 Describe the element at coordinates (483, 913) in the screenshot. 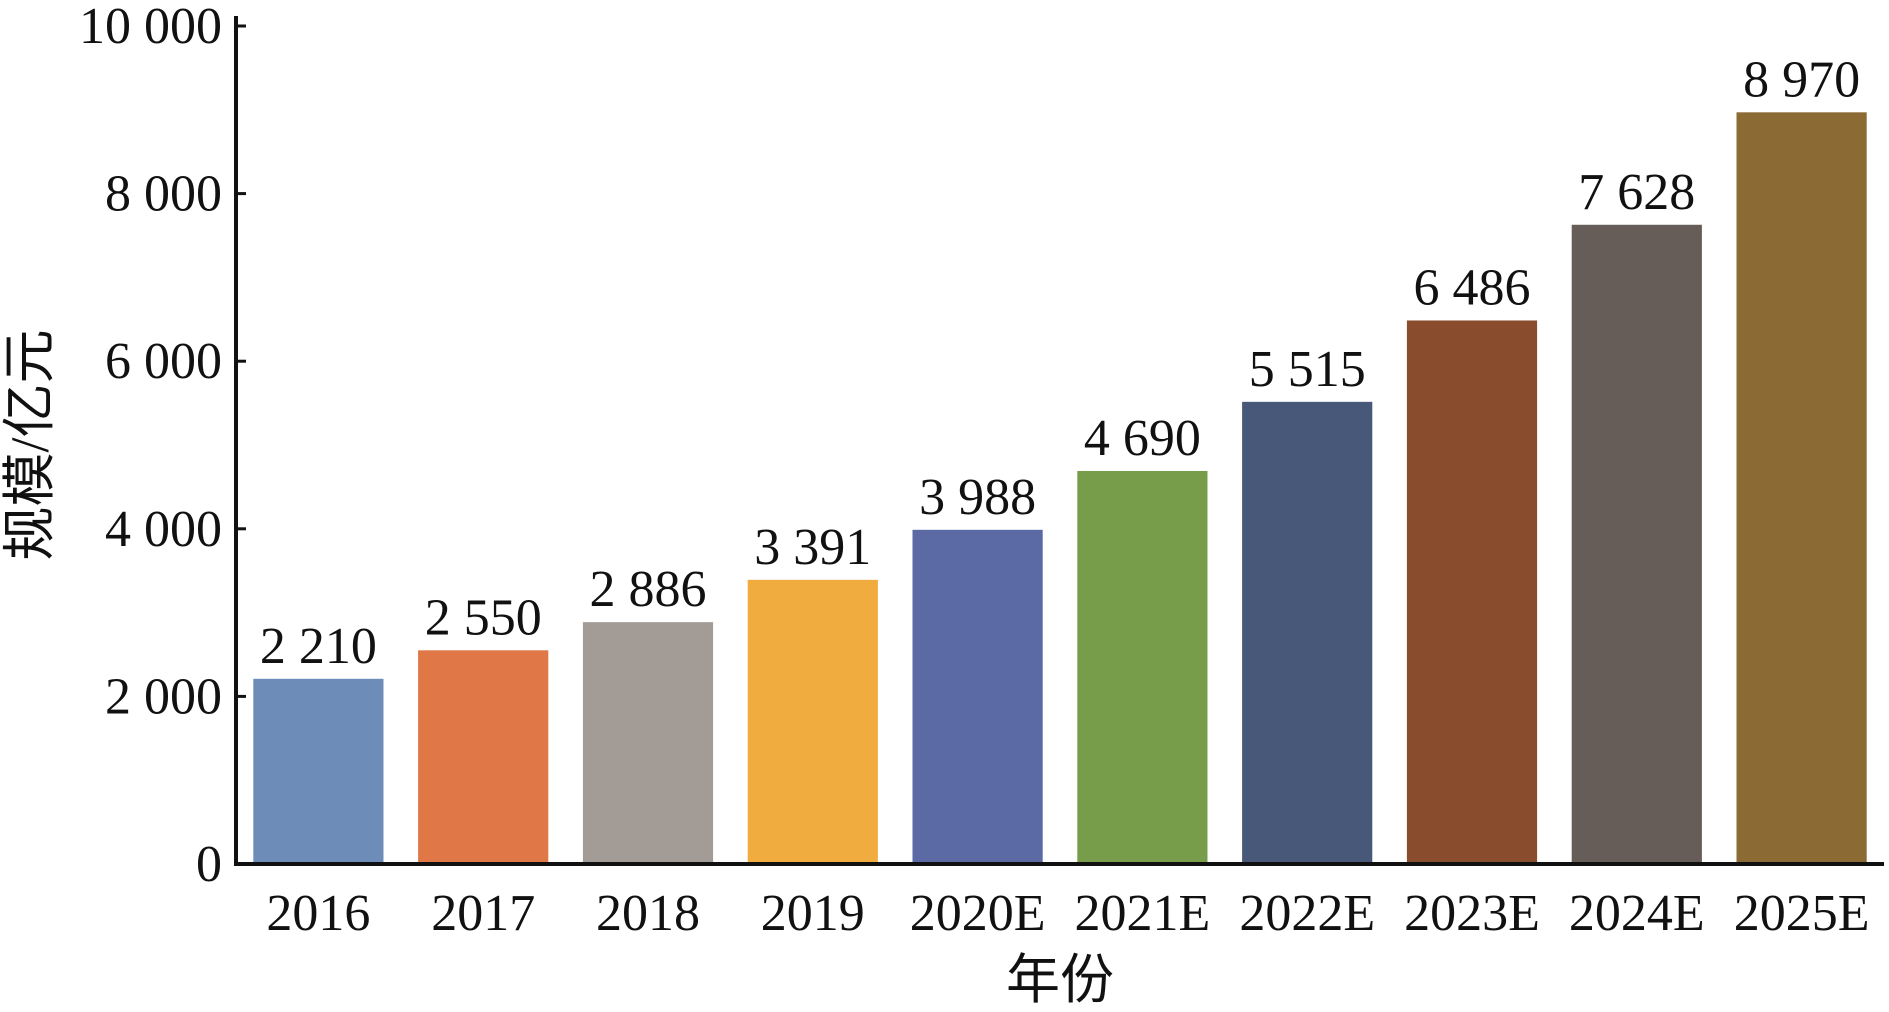

I see `x-tick-label: 2017` at that location.